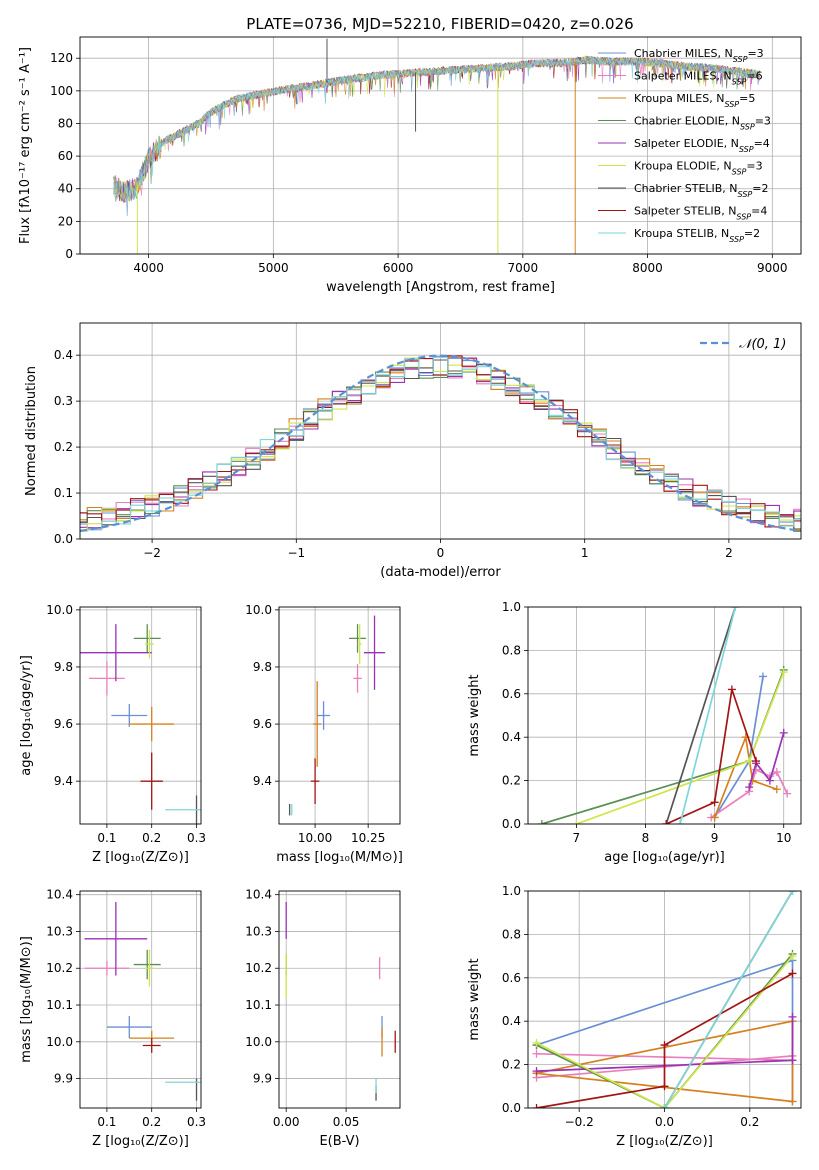 This screenshot has width=819, height=1170. I want to click on x-tick-label: 0.3, so click(196, 838).